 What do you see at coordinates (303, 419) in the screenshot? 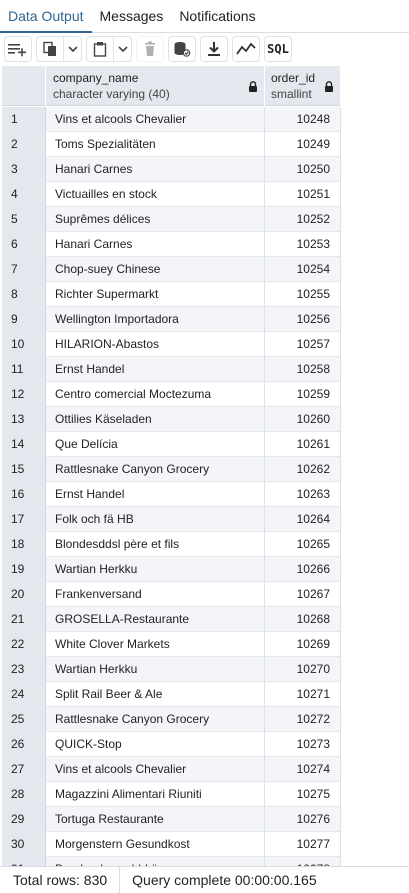
I see `order-id-cell: 10260` at bounding box center [303, 419].